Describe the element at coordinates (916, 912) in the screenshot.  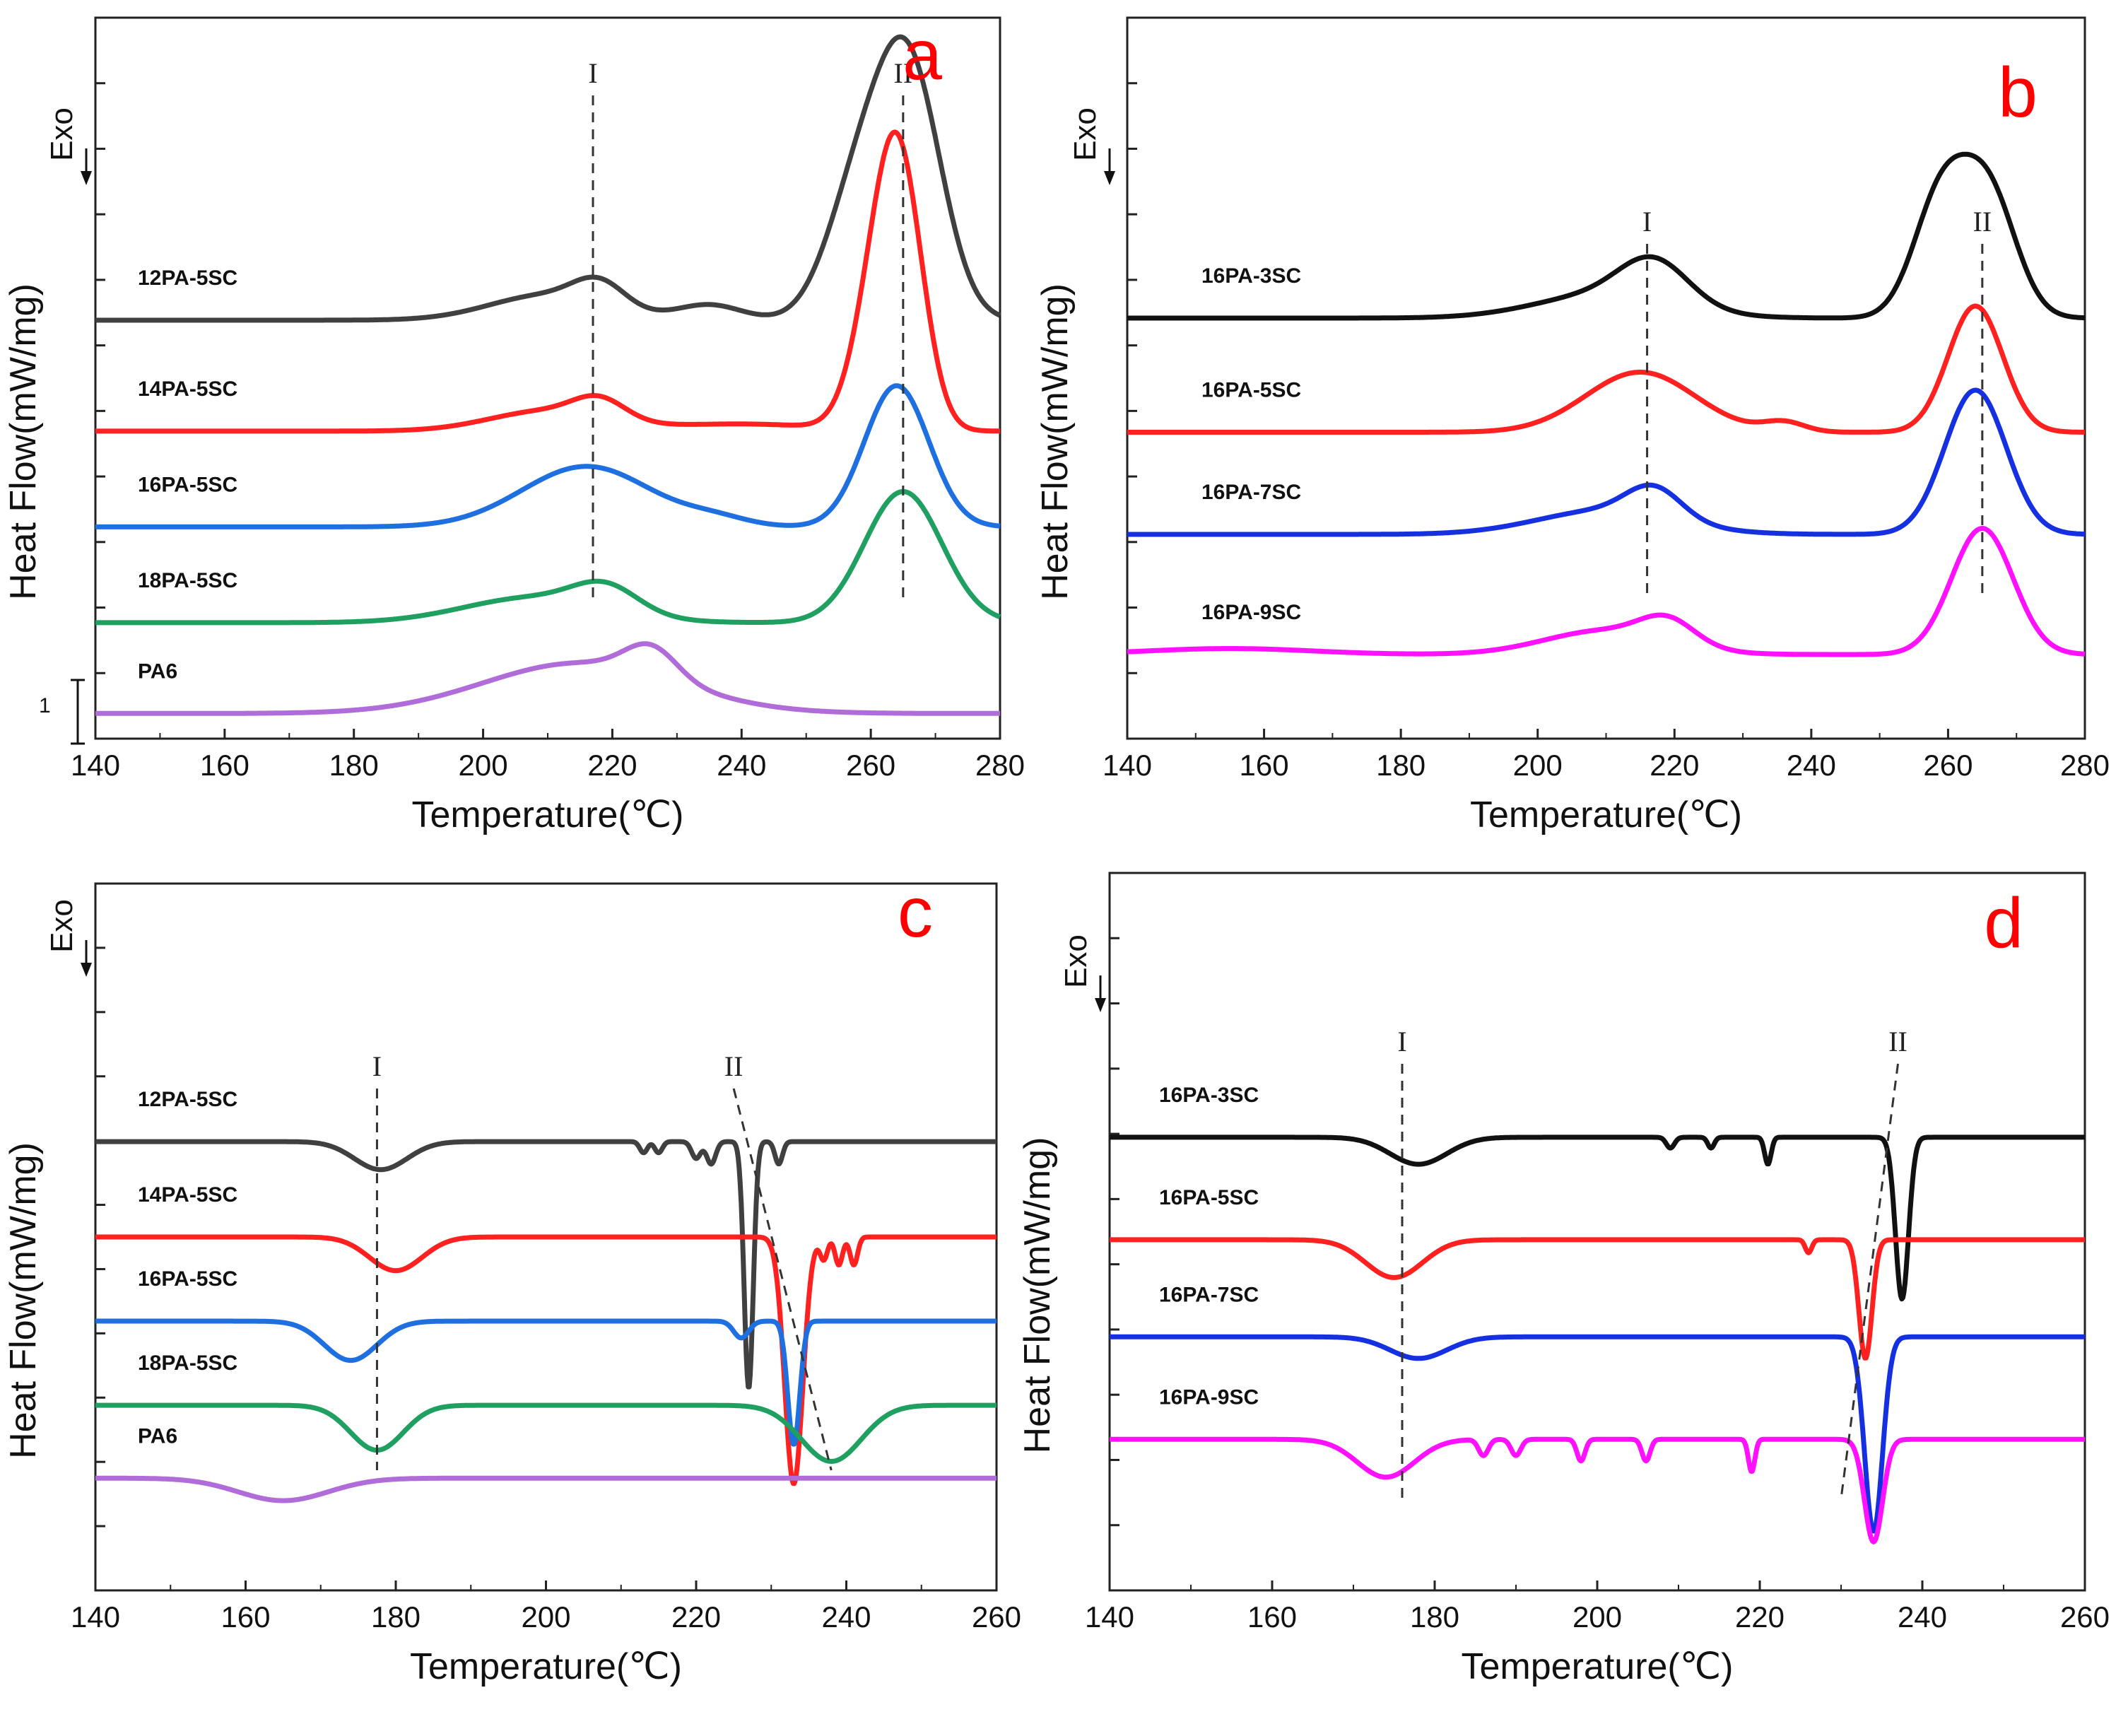
I see `panel-letter: c` at that location.